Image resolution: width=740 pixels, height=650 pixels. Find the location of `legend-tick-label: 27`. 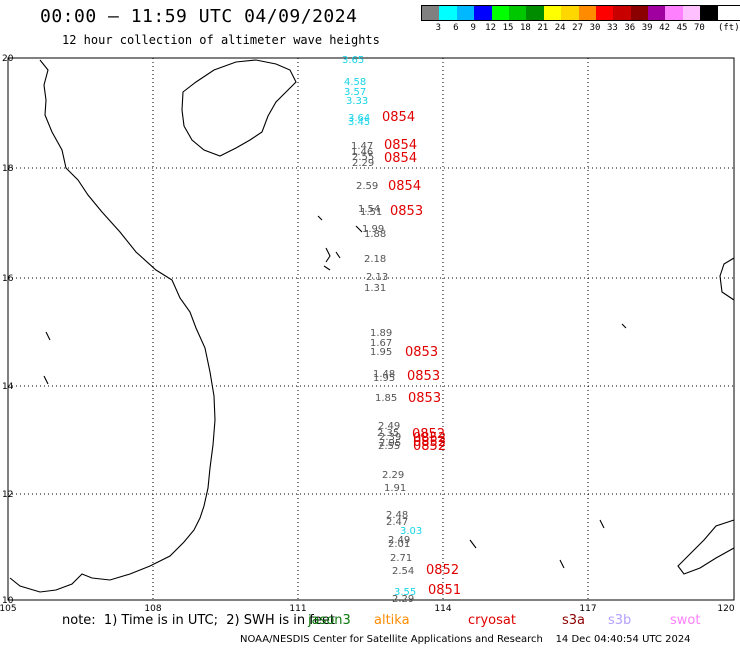

legend-tick-label: 27 is located at coordinates (578, 28).